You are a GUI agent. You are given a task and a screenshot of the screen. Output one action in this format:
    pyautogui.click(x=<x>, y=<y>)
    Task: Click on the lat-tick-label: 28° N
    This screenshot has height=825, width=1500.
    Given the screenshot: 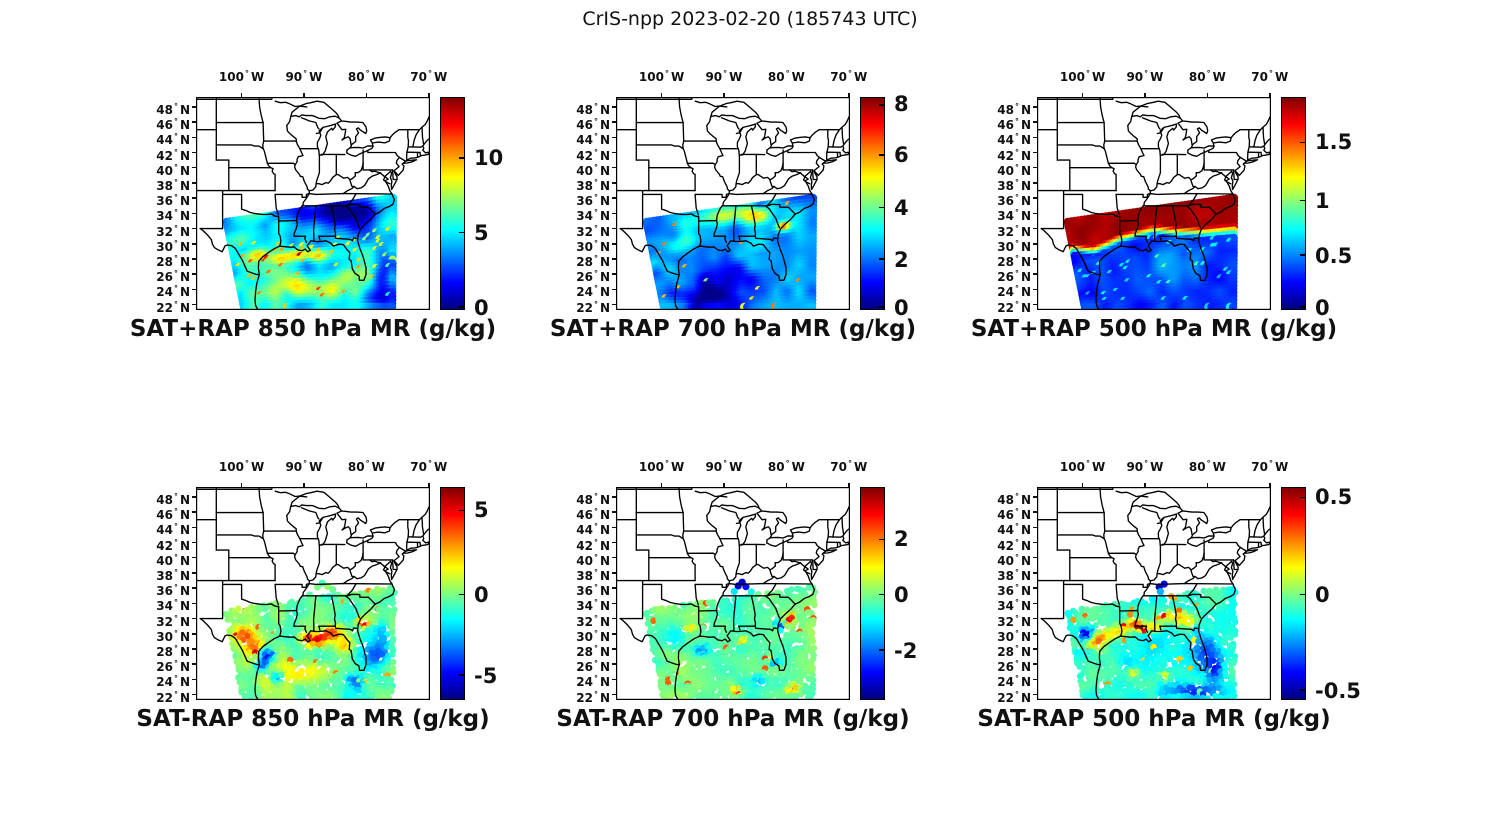 What is the action you would take?
    pyautogui.click(x=1014, y=652)
    